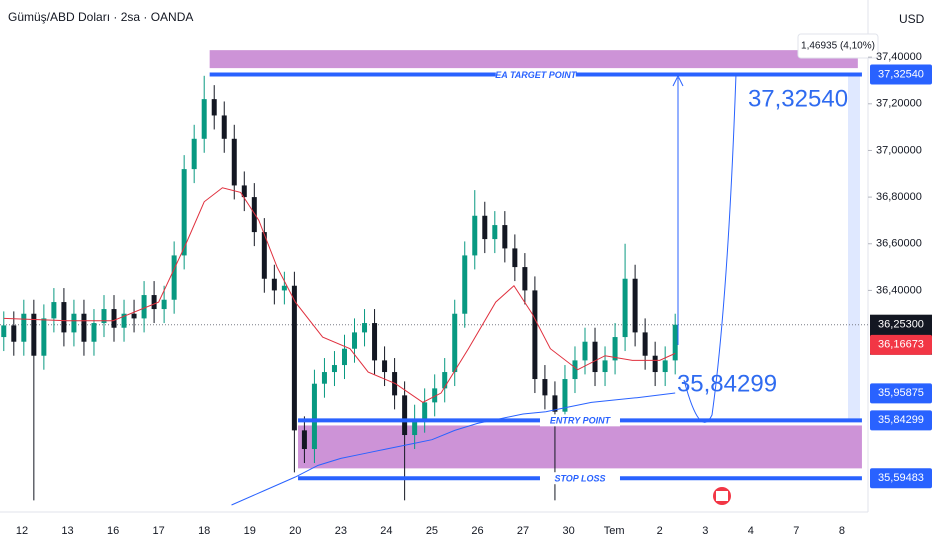 This screenshot has height=550, width=932. I want to click on last-price-label: 36,25300, so click(901, 325).